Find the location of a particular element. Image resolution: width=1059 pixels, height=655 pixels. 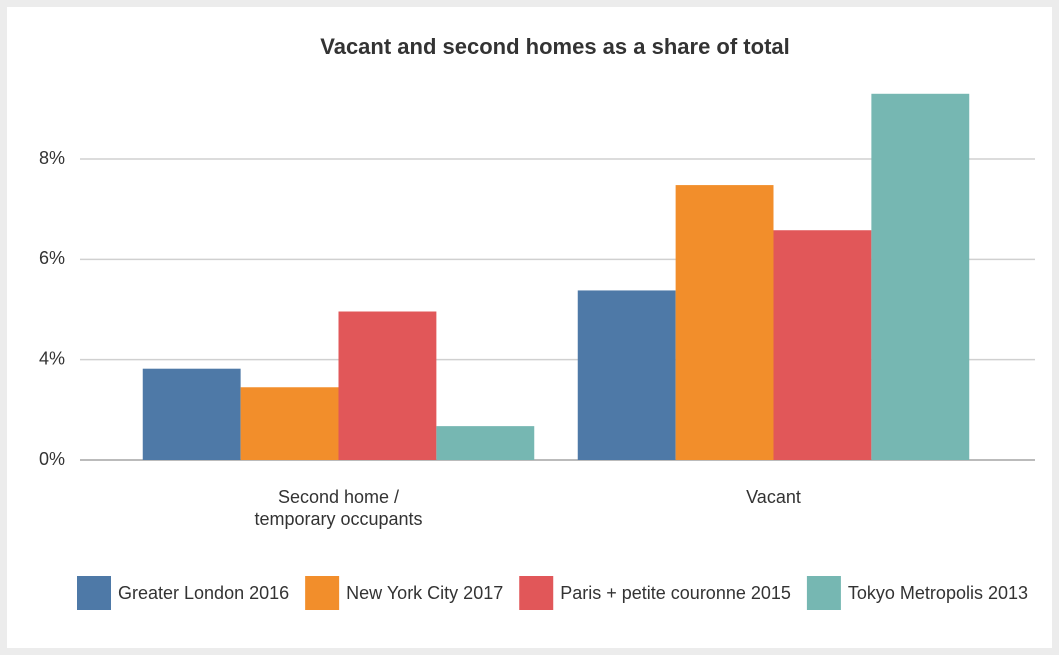

legend-label: Tokyo Metropolis 2013 is located at coordinates (938, 593).